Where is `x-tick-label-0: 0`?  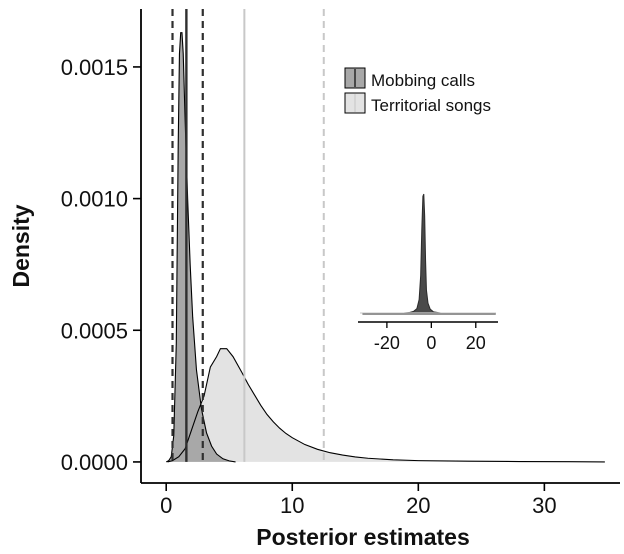
x-tick-label-0: 0 is located at coordinates (166, 505).